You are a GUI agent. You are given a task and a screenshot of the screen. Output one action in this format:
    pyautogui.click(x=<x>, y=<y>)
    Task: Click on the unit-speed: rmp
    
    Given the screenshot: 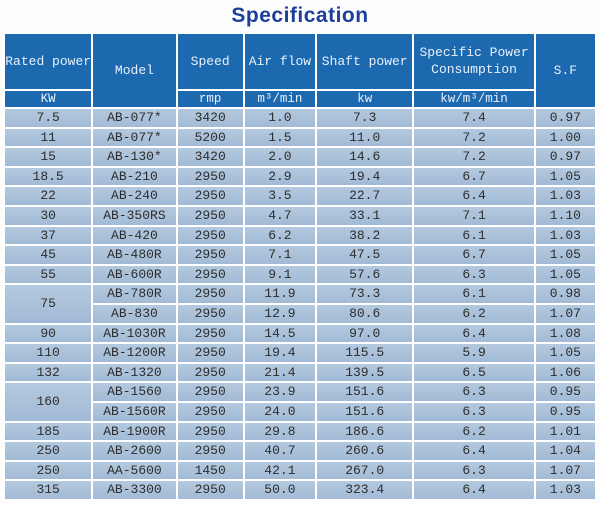 What is the action you would take?
    pyautogui.click(x=210, y=99)
    